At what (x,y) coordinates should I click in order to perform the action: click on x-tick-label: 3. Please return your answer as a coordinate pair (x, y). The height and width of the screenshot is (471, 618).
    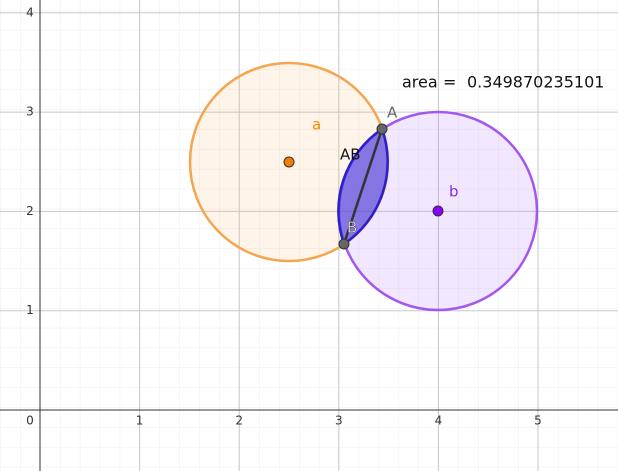
    Looking at the image, I should click on (339, 421).